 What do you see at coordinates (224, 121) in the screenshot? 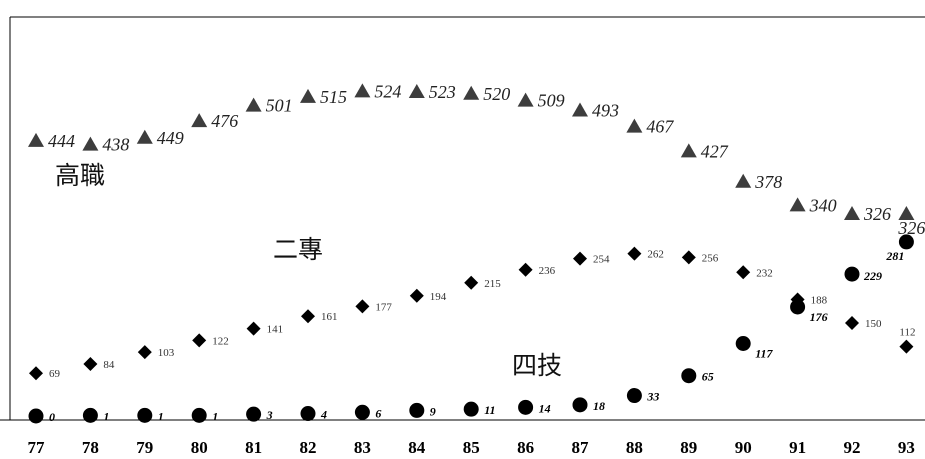
I see `data-label: 476` at bounding box center [224, 121].